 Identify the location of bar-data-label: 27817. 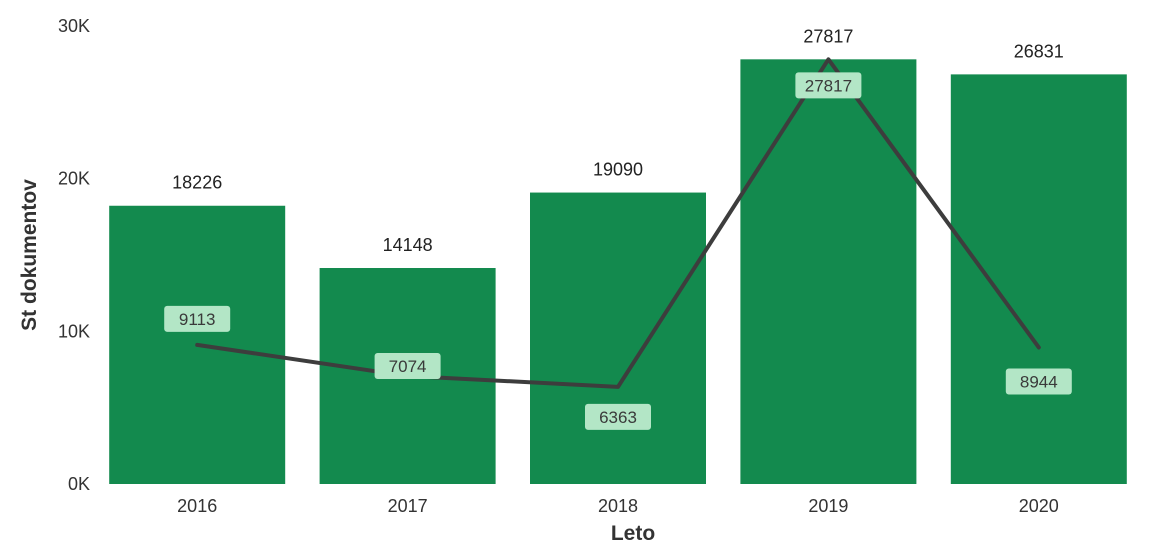
(828, 36).